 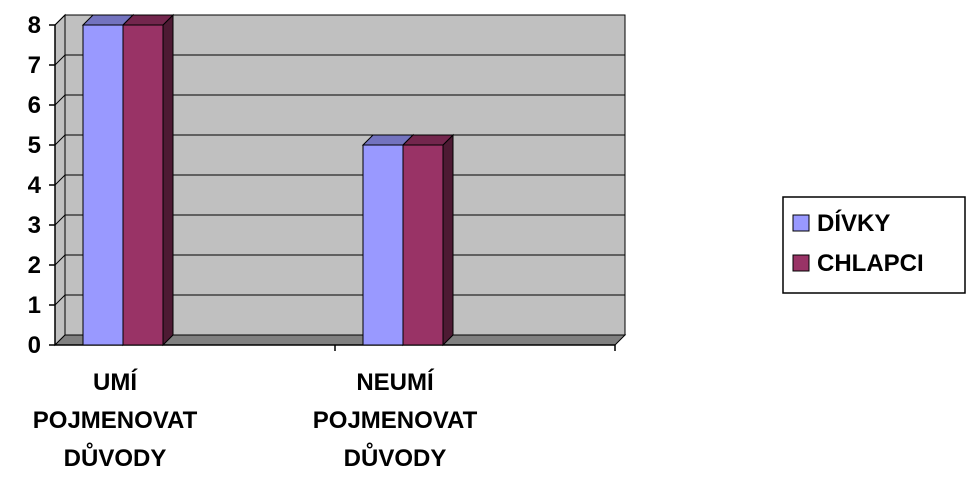 What do you see at coordinates (395, 382) in the screenshot?
I see `category-label-line: NEUMÍ` at bounding box center [395, 382].